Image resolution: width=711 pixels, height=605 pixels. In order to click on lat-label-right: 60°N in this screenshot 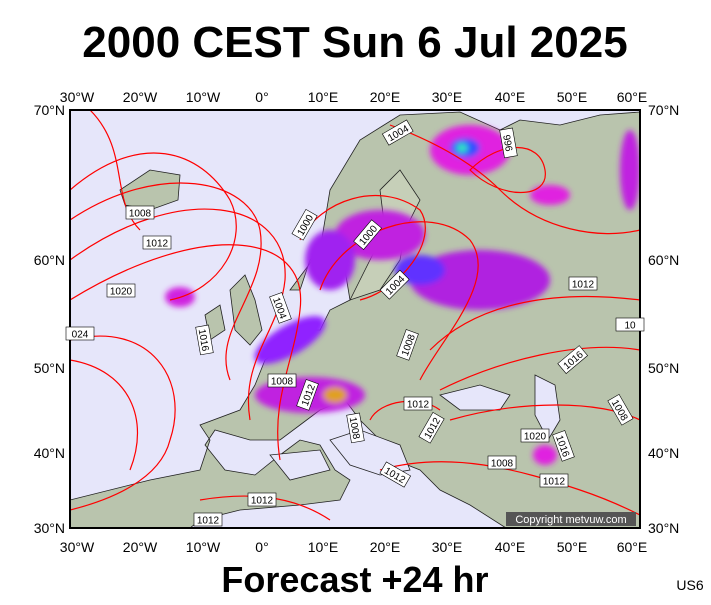, I will do `click(663, 260)`.